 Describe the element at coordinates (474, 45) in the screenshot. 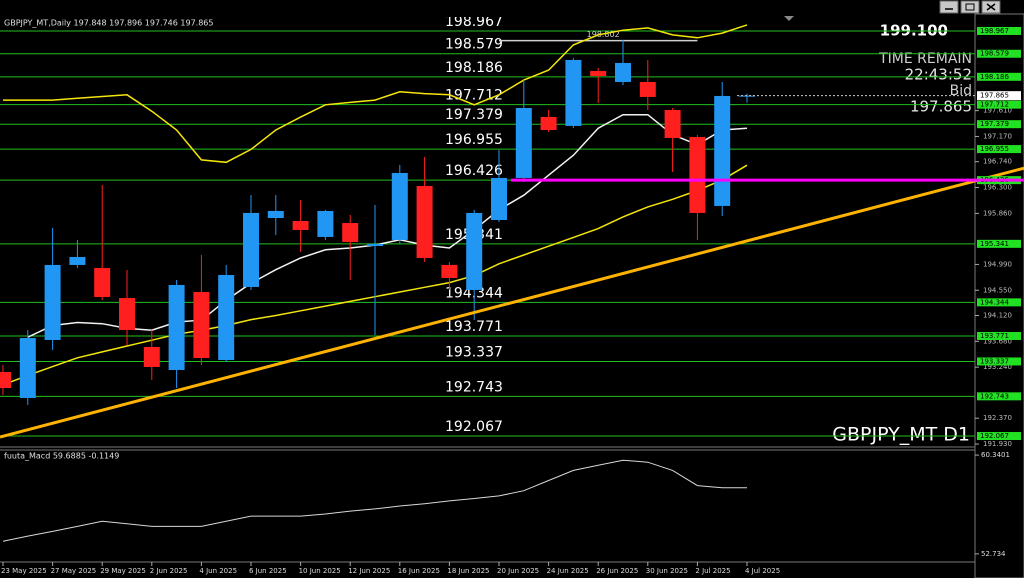

I see `level-label: 198.579` at that location.